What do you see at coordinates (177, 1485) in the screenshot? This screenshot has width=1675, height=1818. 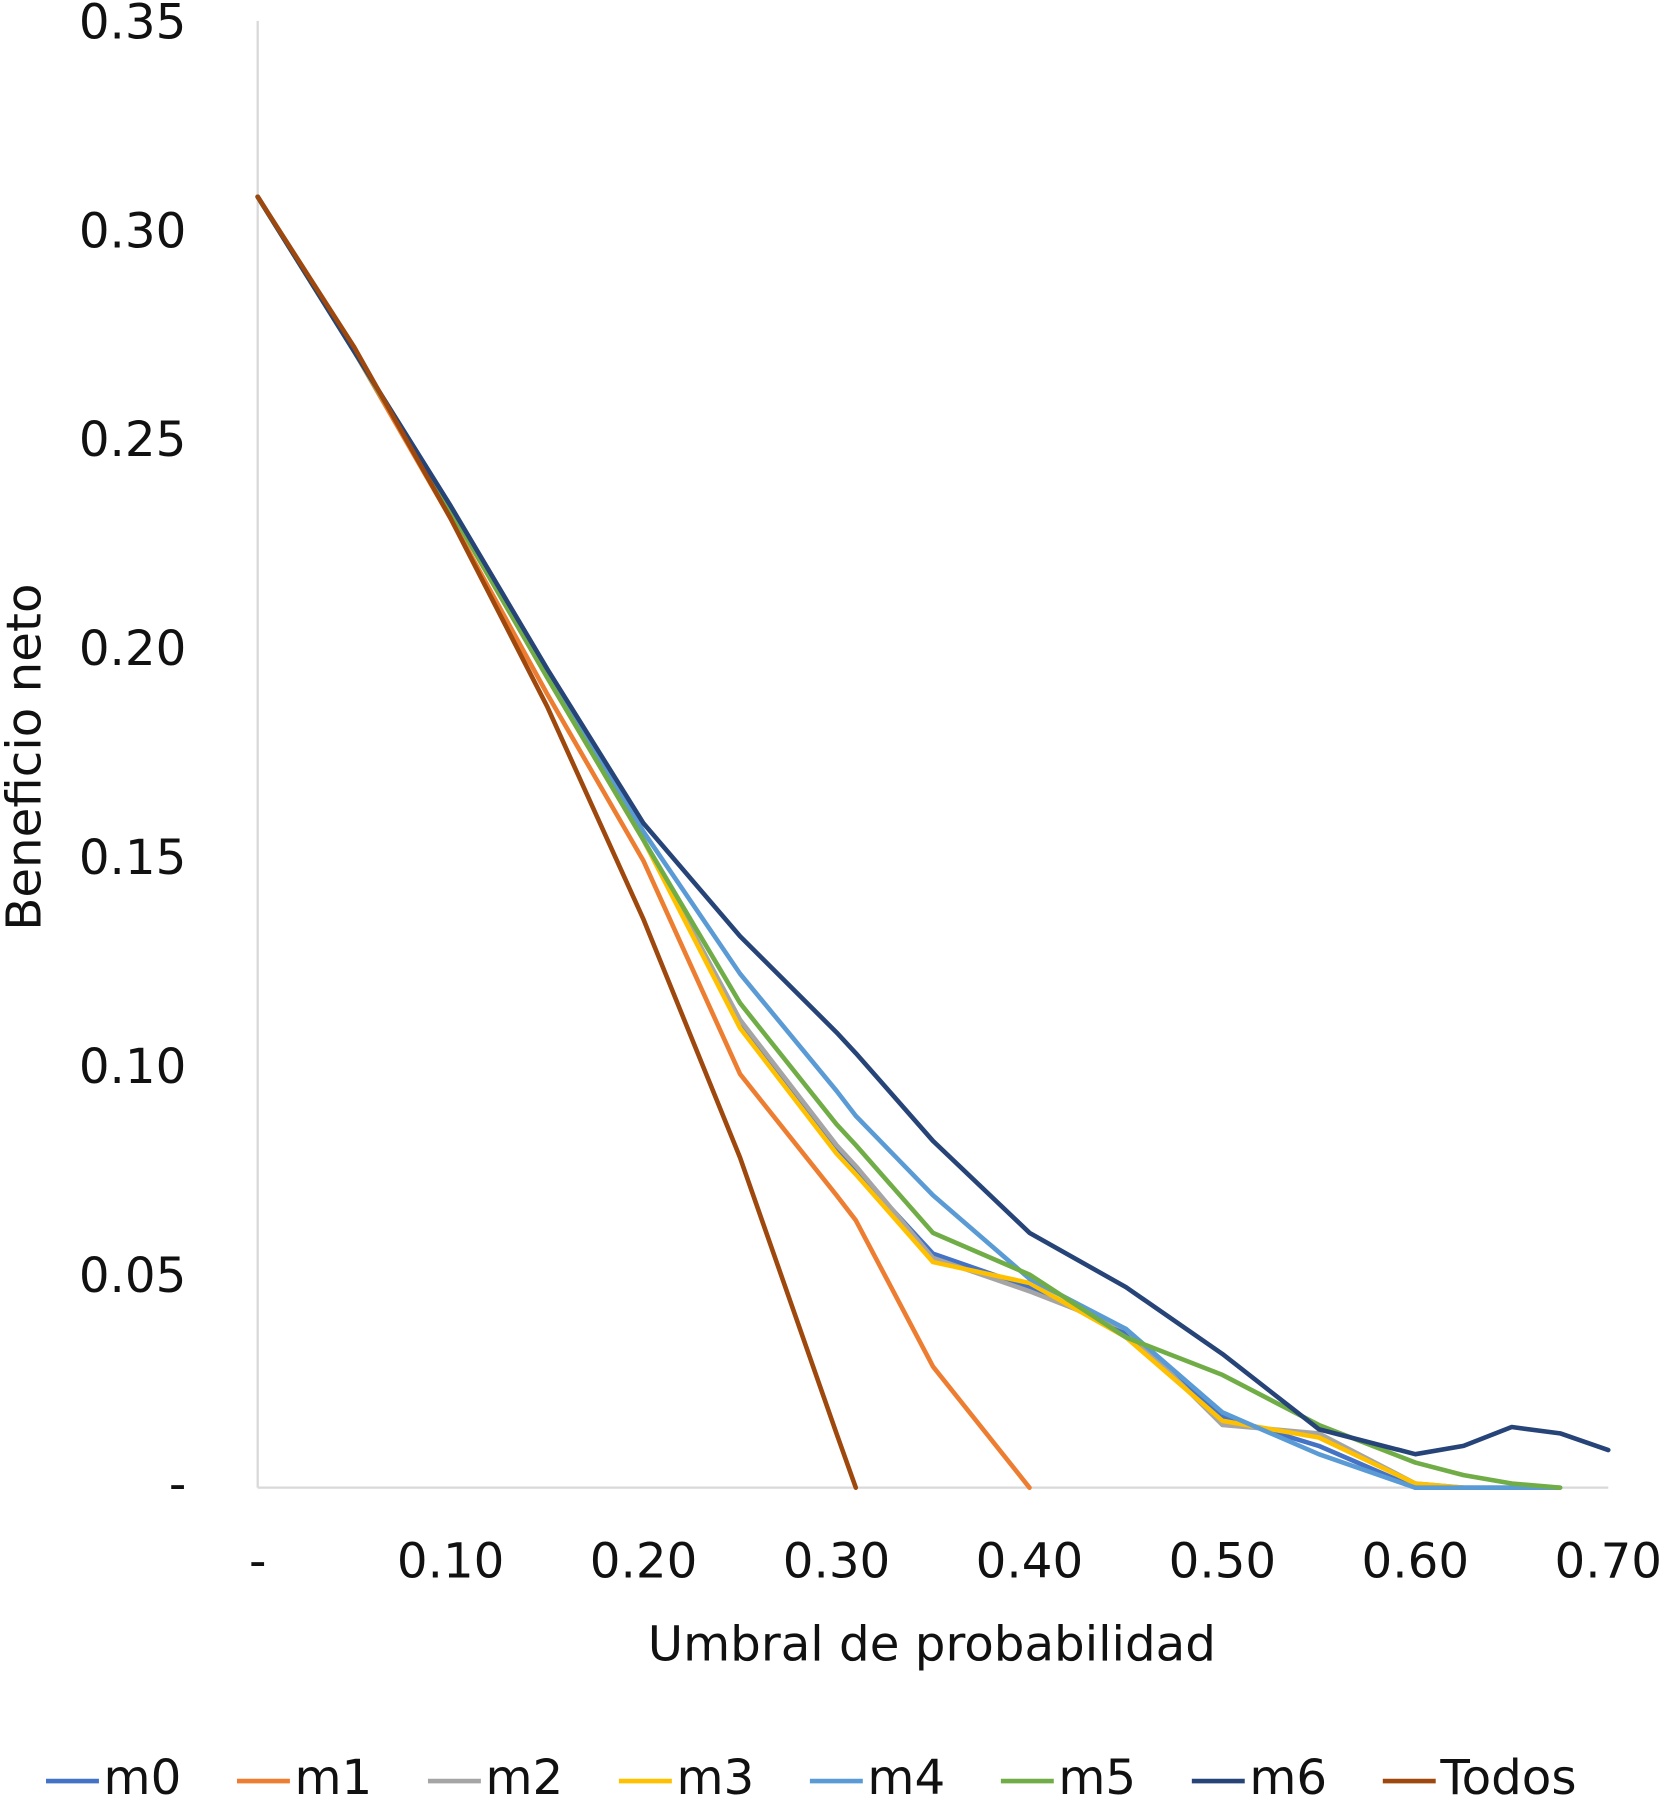 I see `y-tick-label: -` at bounding box center [177, 1485].